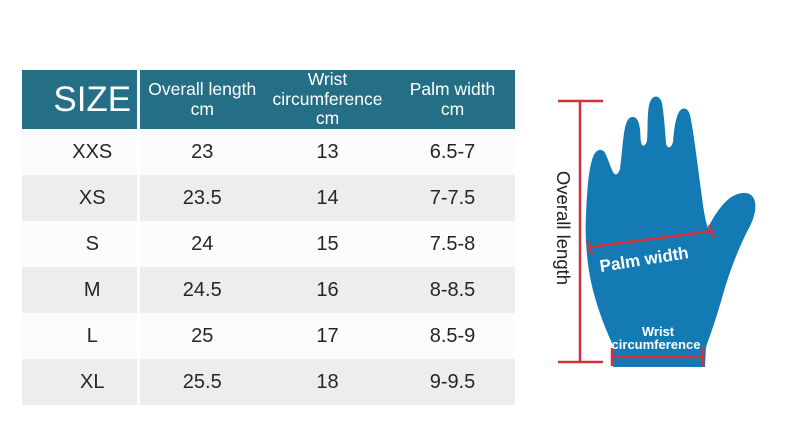  What do you see at coordinates (327, 151) in the screenshot?
I see `value-cell: 13` at bounding box center [327, 151].